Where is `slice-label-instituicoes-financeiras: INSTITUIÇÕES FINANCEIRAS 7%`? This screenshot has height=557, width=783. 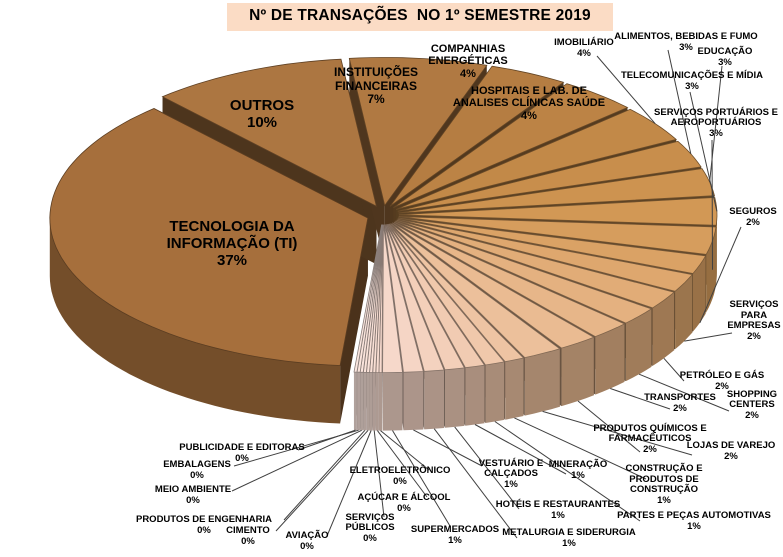
slice-label-instituicoes-financeiras: INSTITUIÇÕES FINANCEIRAS 7% is located at coordinates (376, 86).